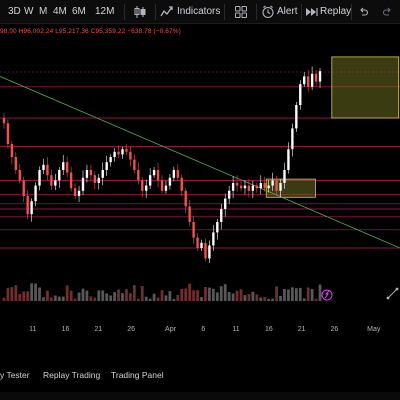 The image size is (400, 400). Describe the element at coordinates (241, 12) in the screenshot. I see `layout-grid-icon` at that location.